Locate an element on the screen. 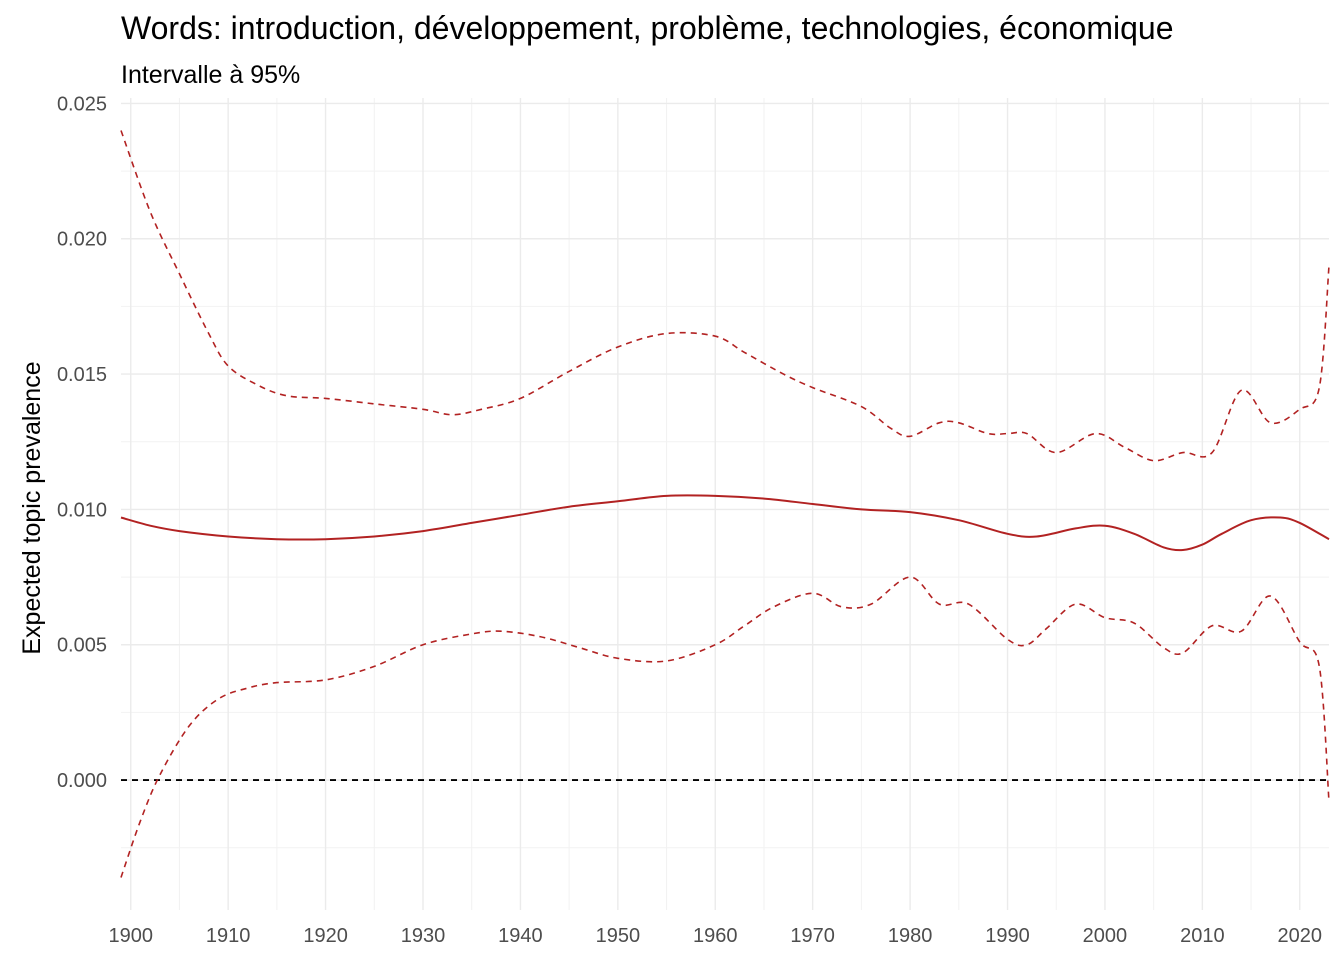  y-tick-label: 0.000 is located at coordinates (82, 781).